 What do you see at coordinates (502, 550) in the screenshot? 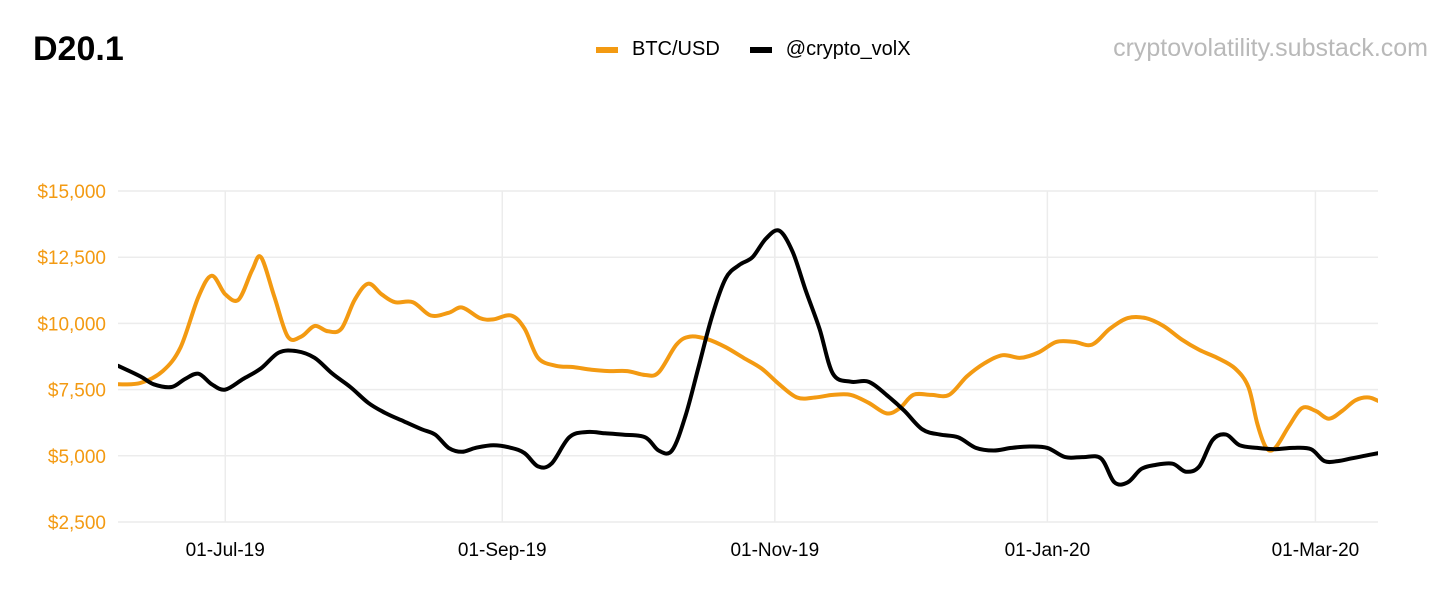
I see `x-tick-label: 01-Sep-19` at bounding box center [502, 550].